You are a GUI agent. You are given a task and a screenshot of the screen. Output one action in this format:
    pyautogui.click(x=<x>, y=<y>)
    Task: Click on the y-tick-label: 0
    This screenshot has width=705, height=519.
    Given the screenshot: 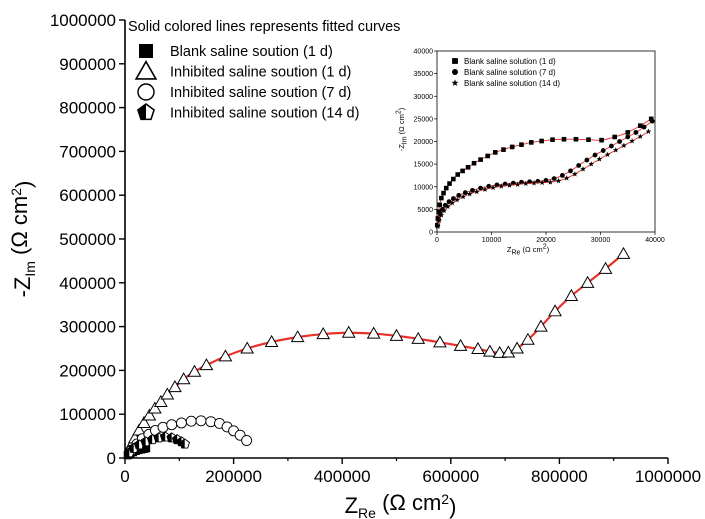 What is the action you would take?
    pyautogui.click(x=111, y=458)
    